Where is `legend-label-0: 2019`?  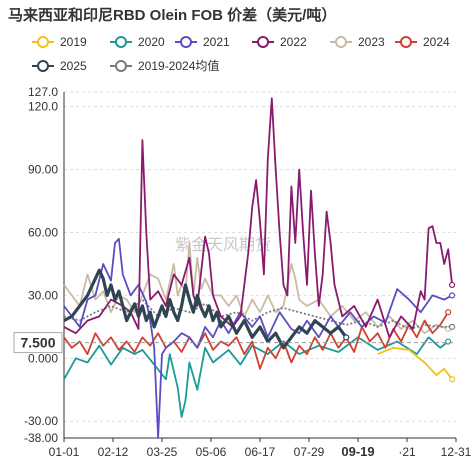
legend-label-0: 2019 is located at coordinates (73, 42).